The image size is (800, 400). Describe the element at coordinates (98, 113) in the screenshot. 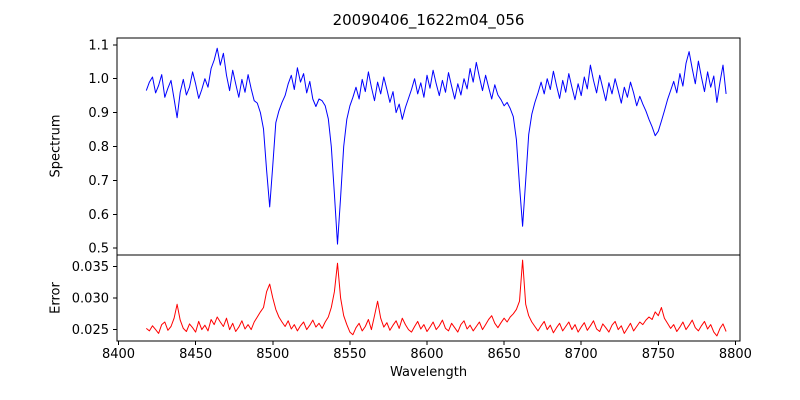

I see `y-tick-label: 0.9` at that location.